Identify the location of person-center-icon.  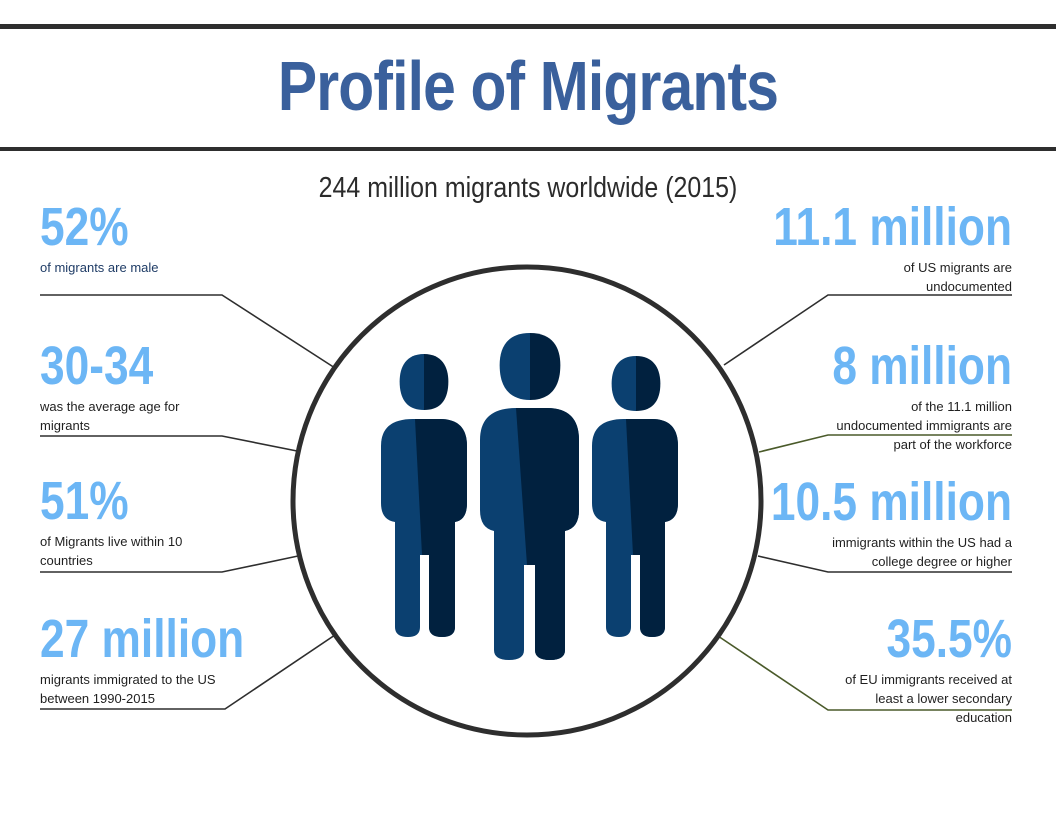
(529, 496).